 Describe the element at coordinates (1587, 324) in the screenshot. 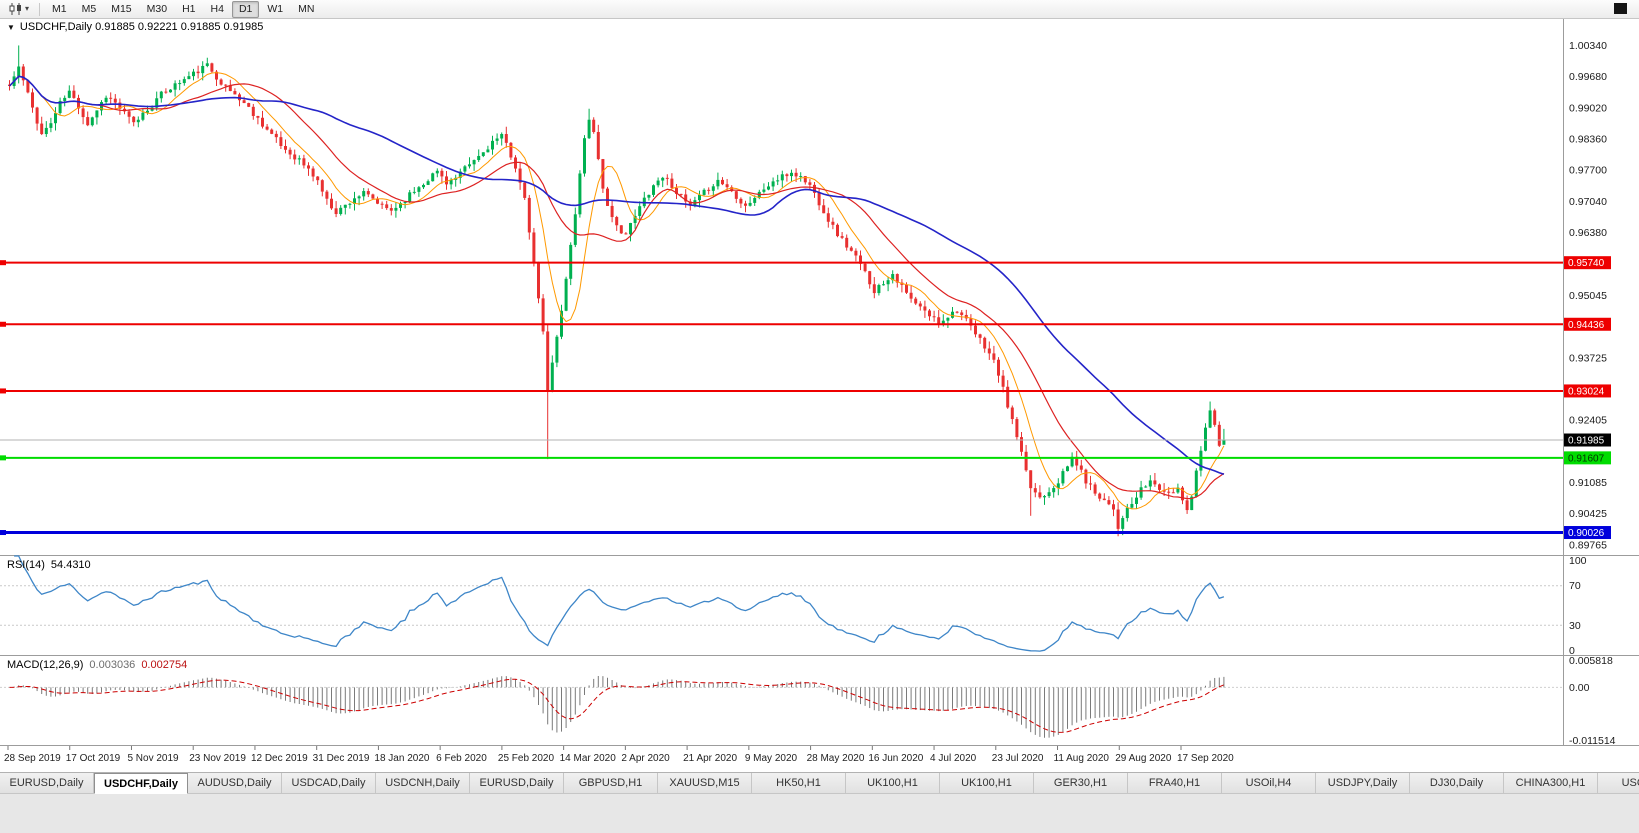

I see `price-tag-0.94436` at that location.